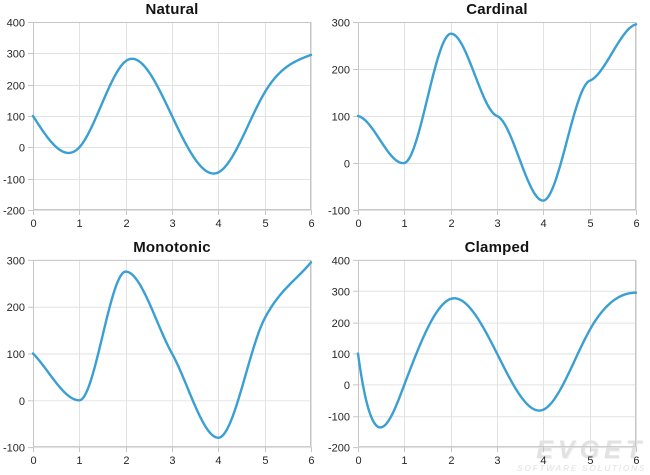  What do you see at coordinates (172, 9) in the screenshot?
I see `chart-title-natural: Natural` at bounding box center [172, 9].